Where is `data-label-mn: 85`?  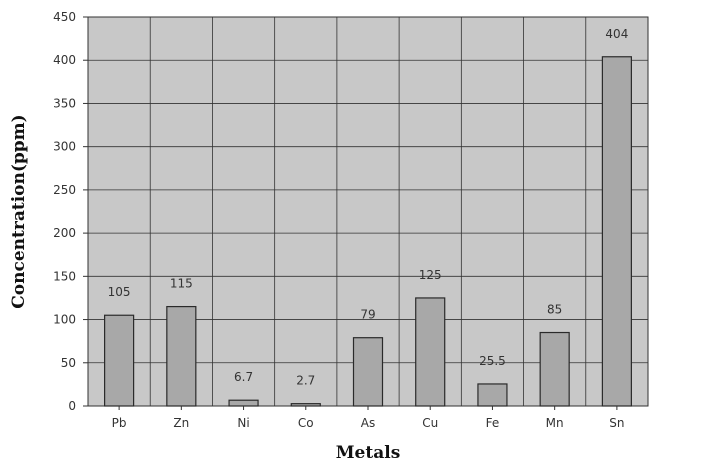 data-label-mn: 85 is located at coordinates (554, 310).